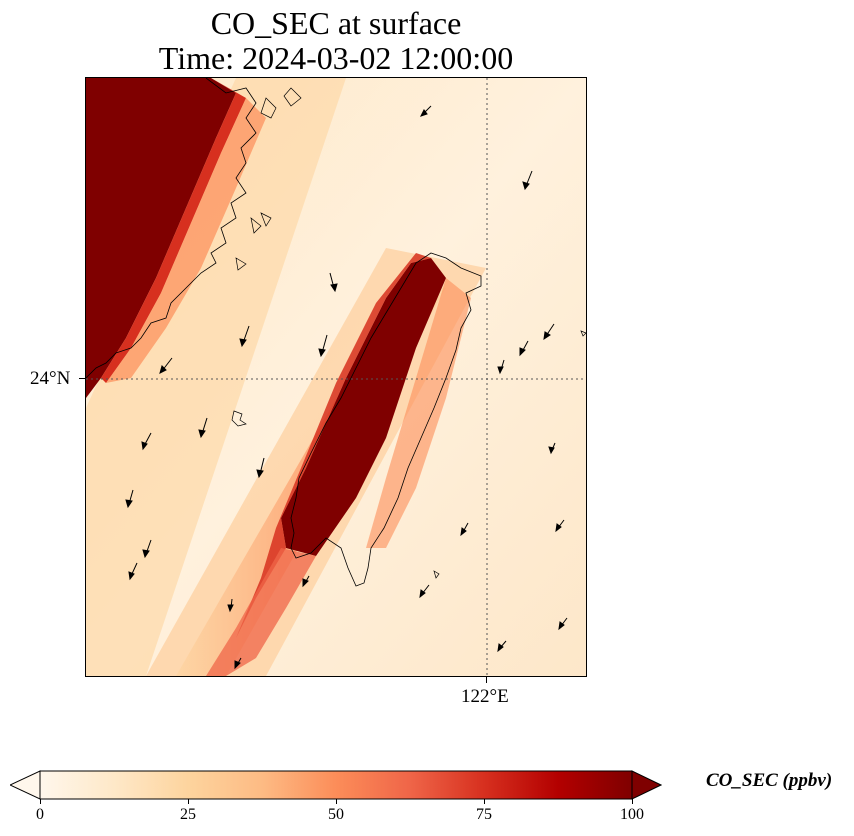 The image size is (854, 836). Describe the element at coordinates (268, 179) in the screenshot. I see `coastline-islands-north` at that location.